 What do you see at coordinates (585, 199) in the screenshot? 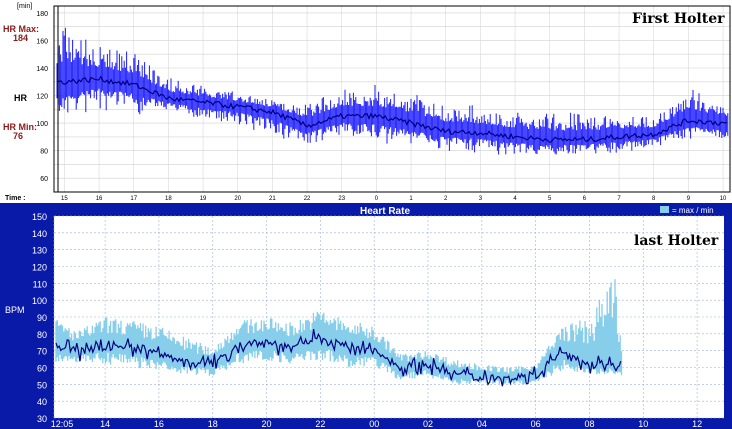
I see `top-x-tick-label: 6` at bounding box center [585, 199].